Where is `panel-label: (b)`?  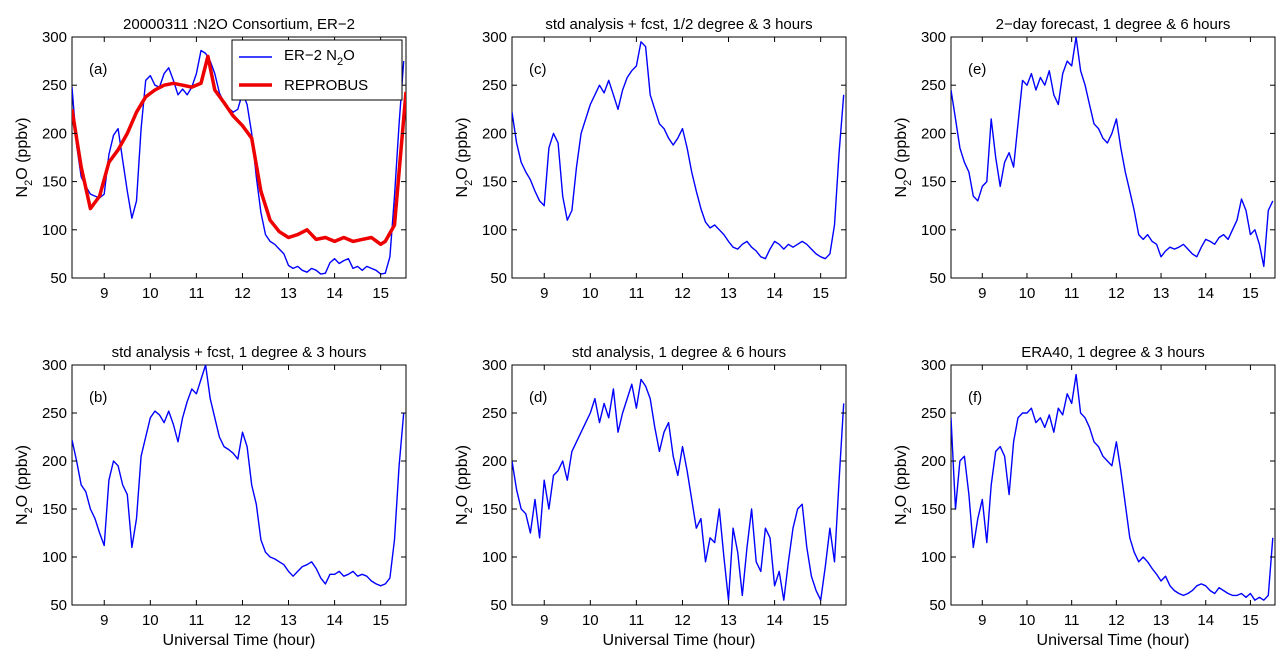 panel-label: (b) is located at coordinates (98, 397).